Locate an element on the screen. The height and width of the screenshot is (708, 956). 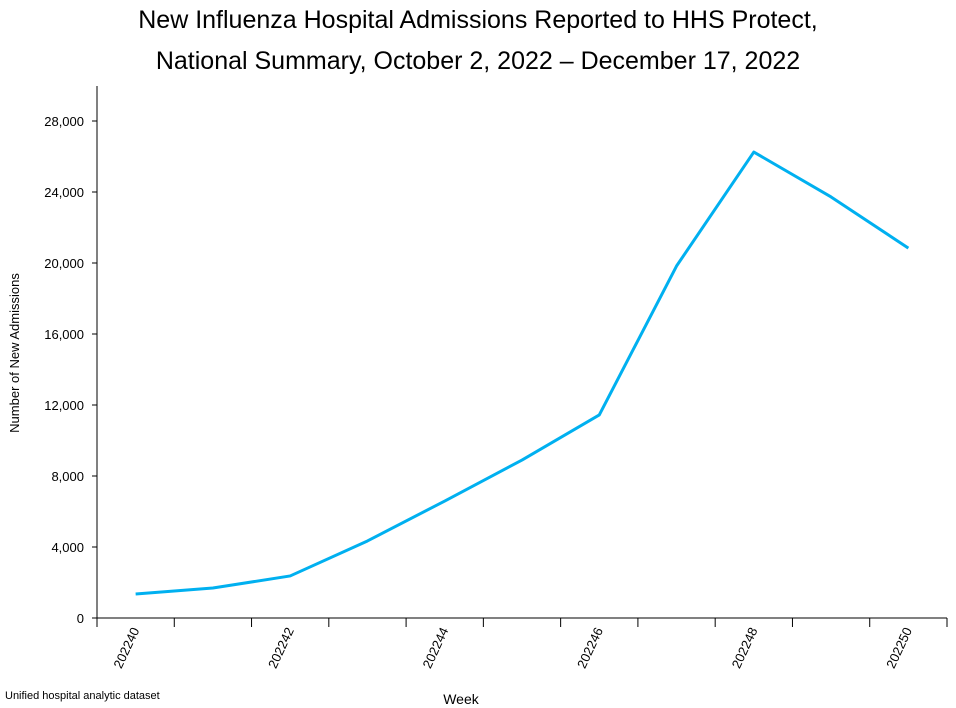
x-tick-label: 202250 is located at coordinates (899, 648).